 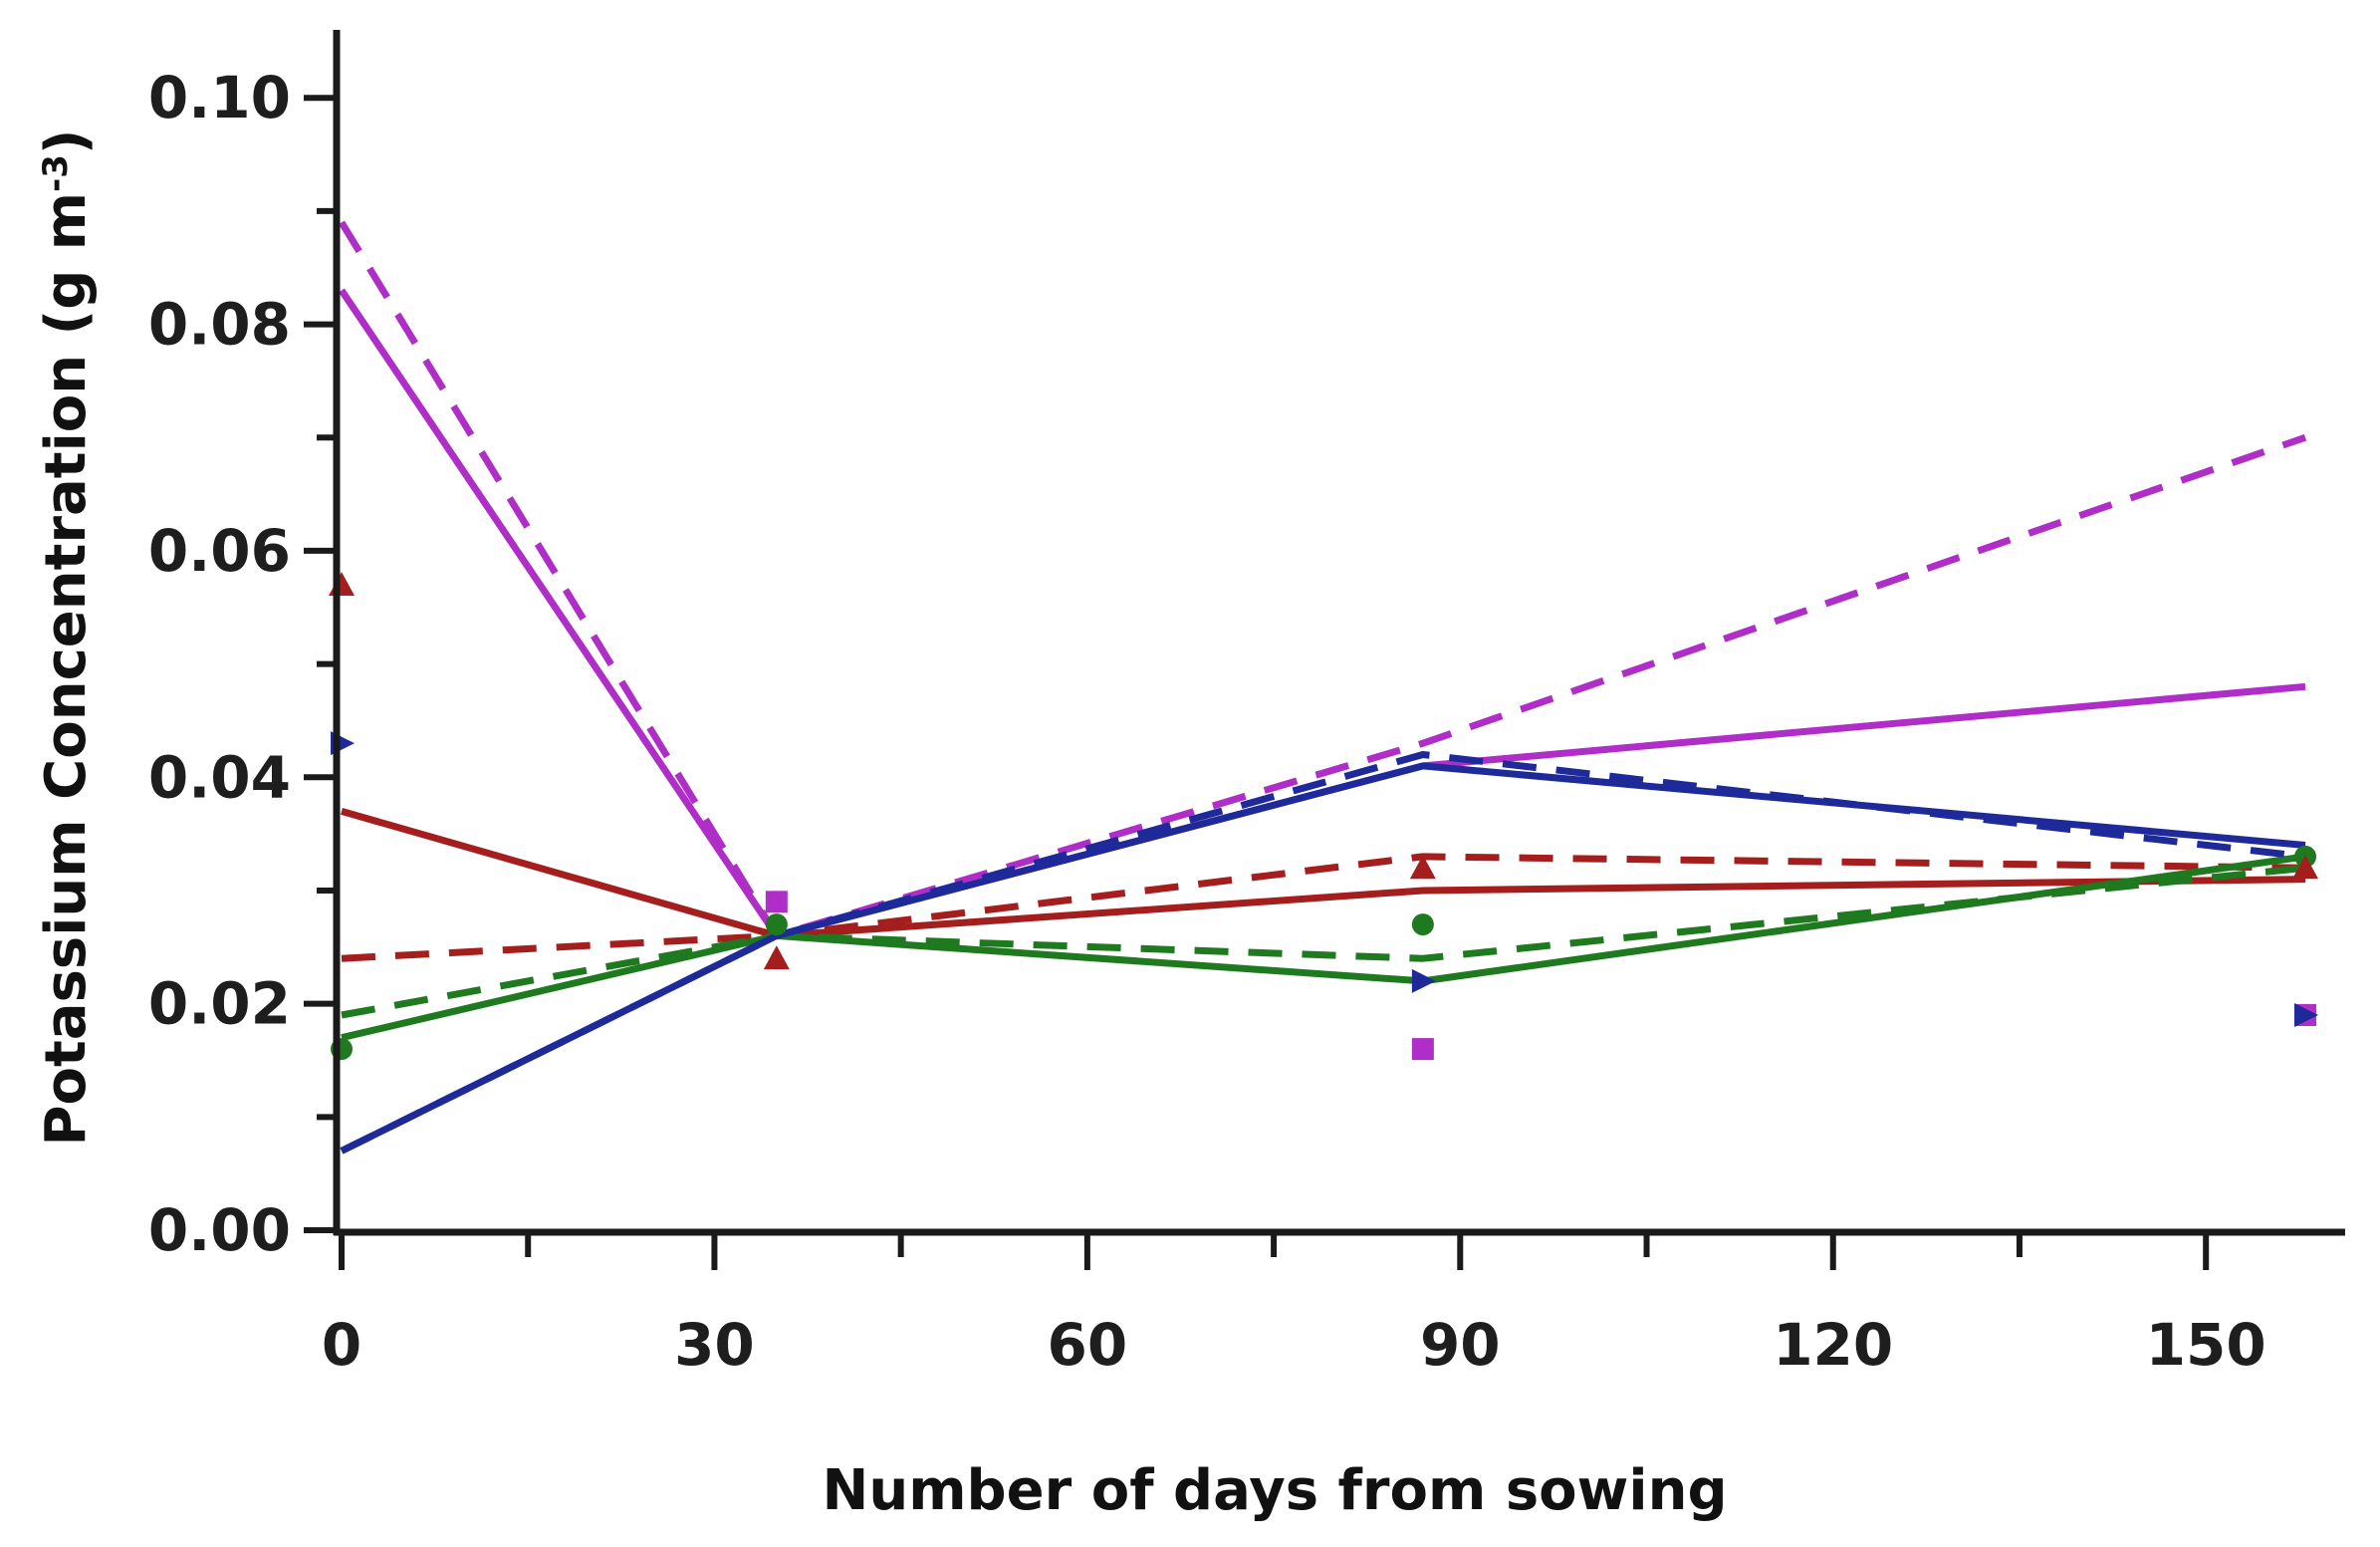 I want to click on y-tick-label: 0.08, so click(x=219, y=325).